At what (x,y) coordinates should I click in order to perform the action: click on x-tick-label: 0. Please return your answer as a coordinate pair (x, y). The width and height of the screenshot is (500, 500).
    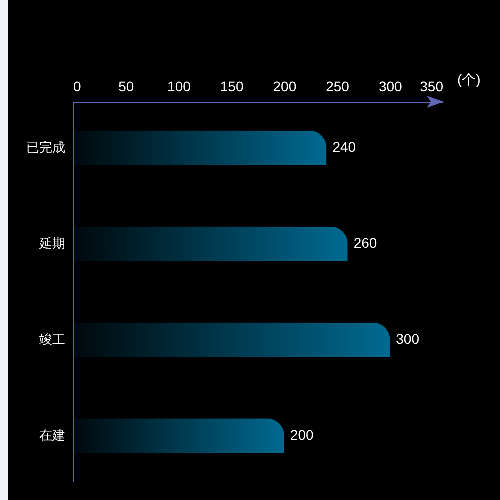
    Looking at the image, I should click on (78, 86).